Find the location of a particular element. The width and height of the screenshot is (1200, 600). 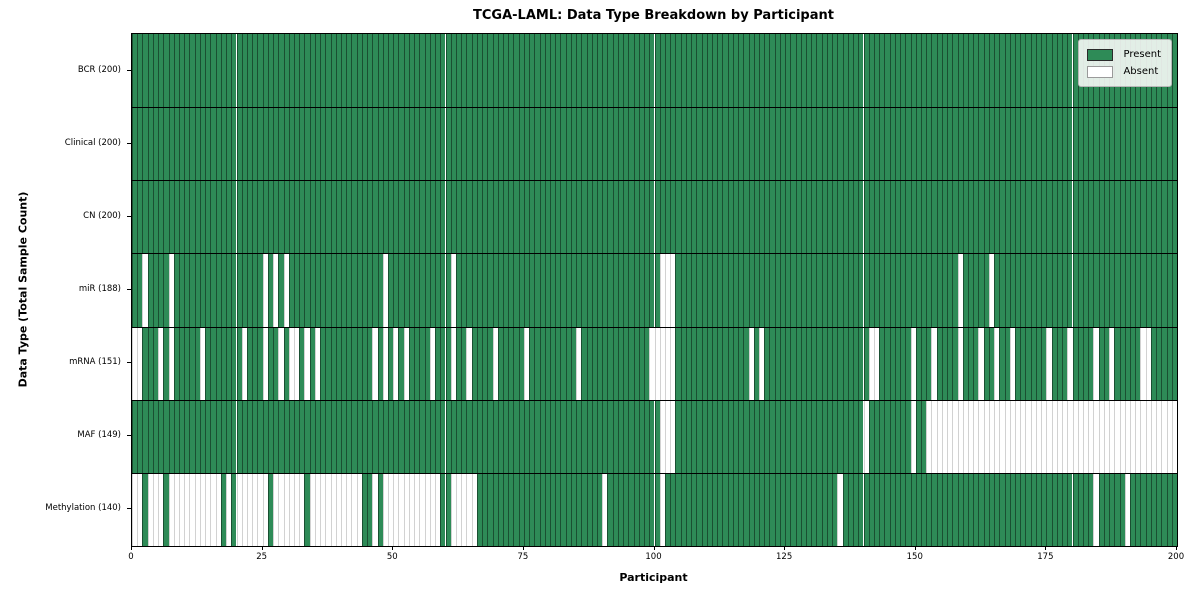

ytick-label-bcr: BCR (200) is located at coordinates (99, 69).